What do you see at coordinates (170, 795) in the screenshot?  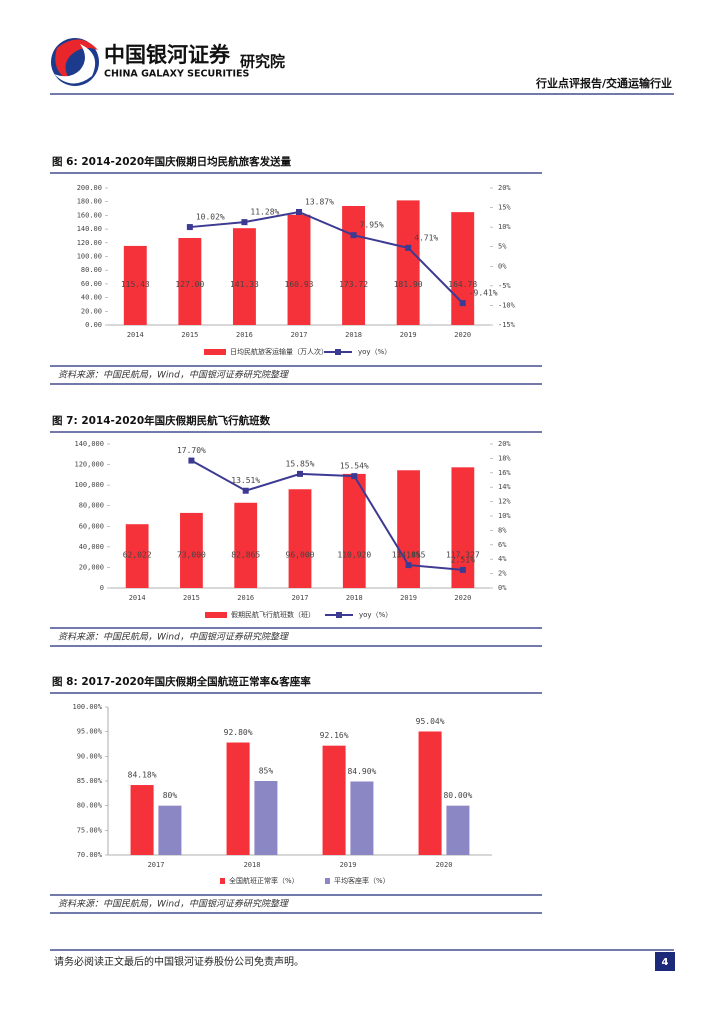 I see `value-label: 80%` at bounding box center [170, 795].